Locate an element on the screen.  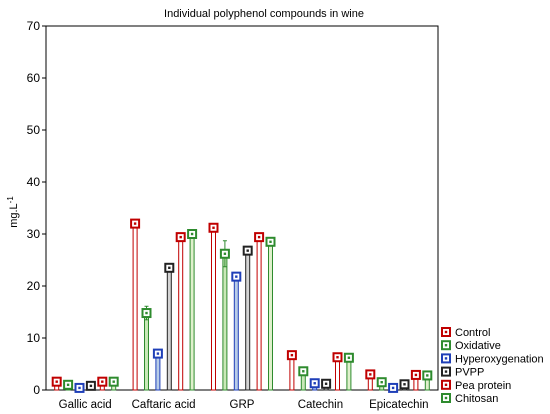
y-tick-label: 40 is located at coordinates (34, 182).